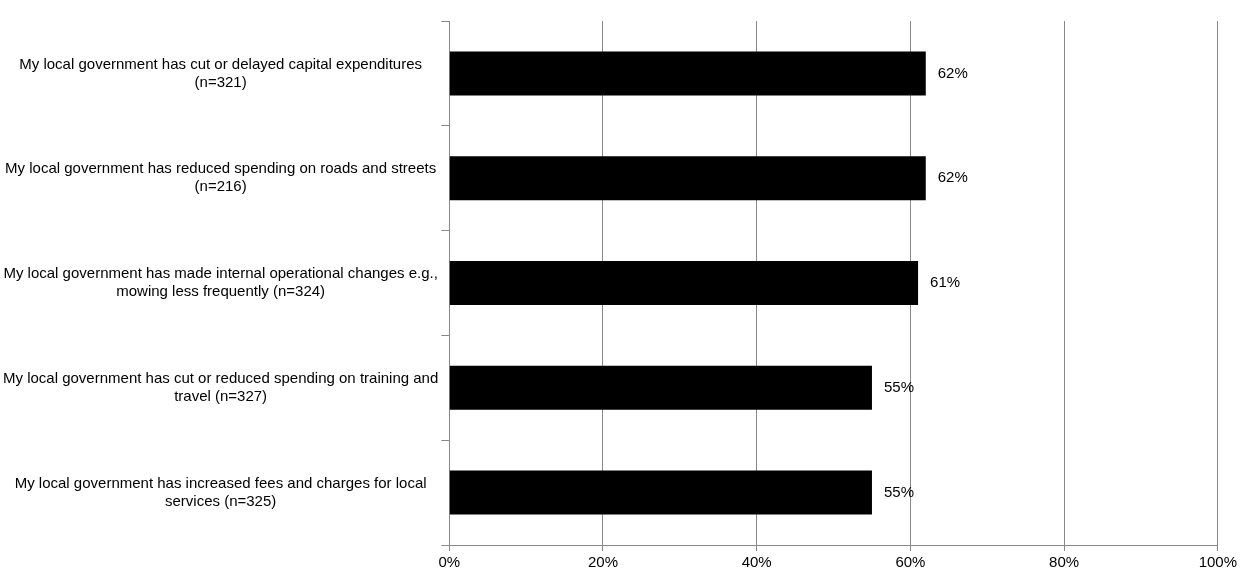 The image size is (1240, 575). What do you see at coordinates (221, 386) in the screenshot?
I see `y-tick-label: My local government has cut or reduced spending on training and travel (n=327)` at bounding box center [221, 386].